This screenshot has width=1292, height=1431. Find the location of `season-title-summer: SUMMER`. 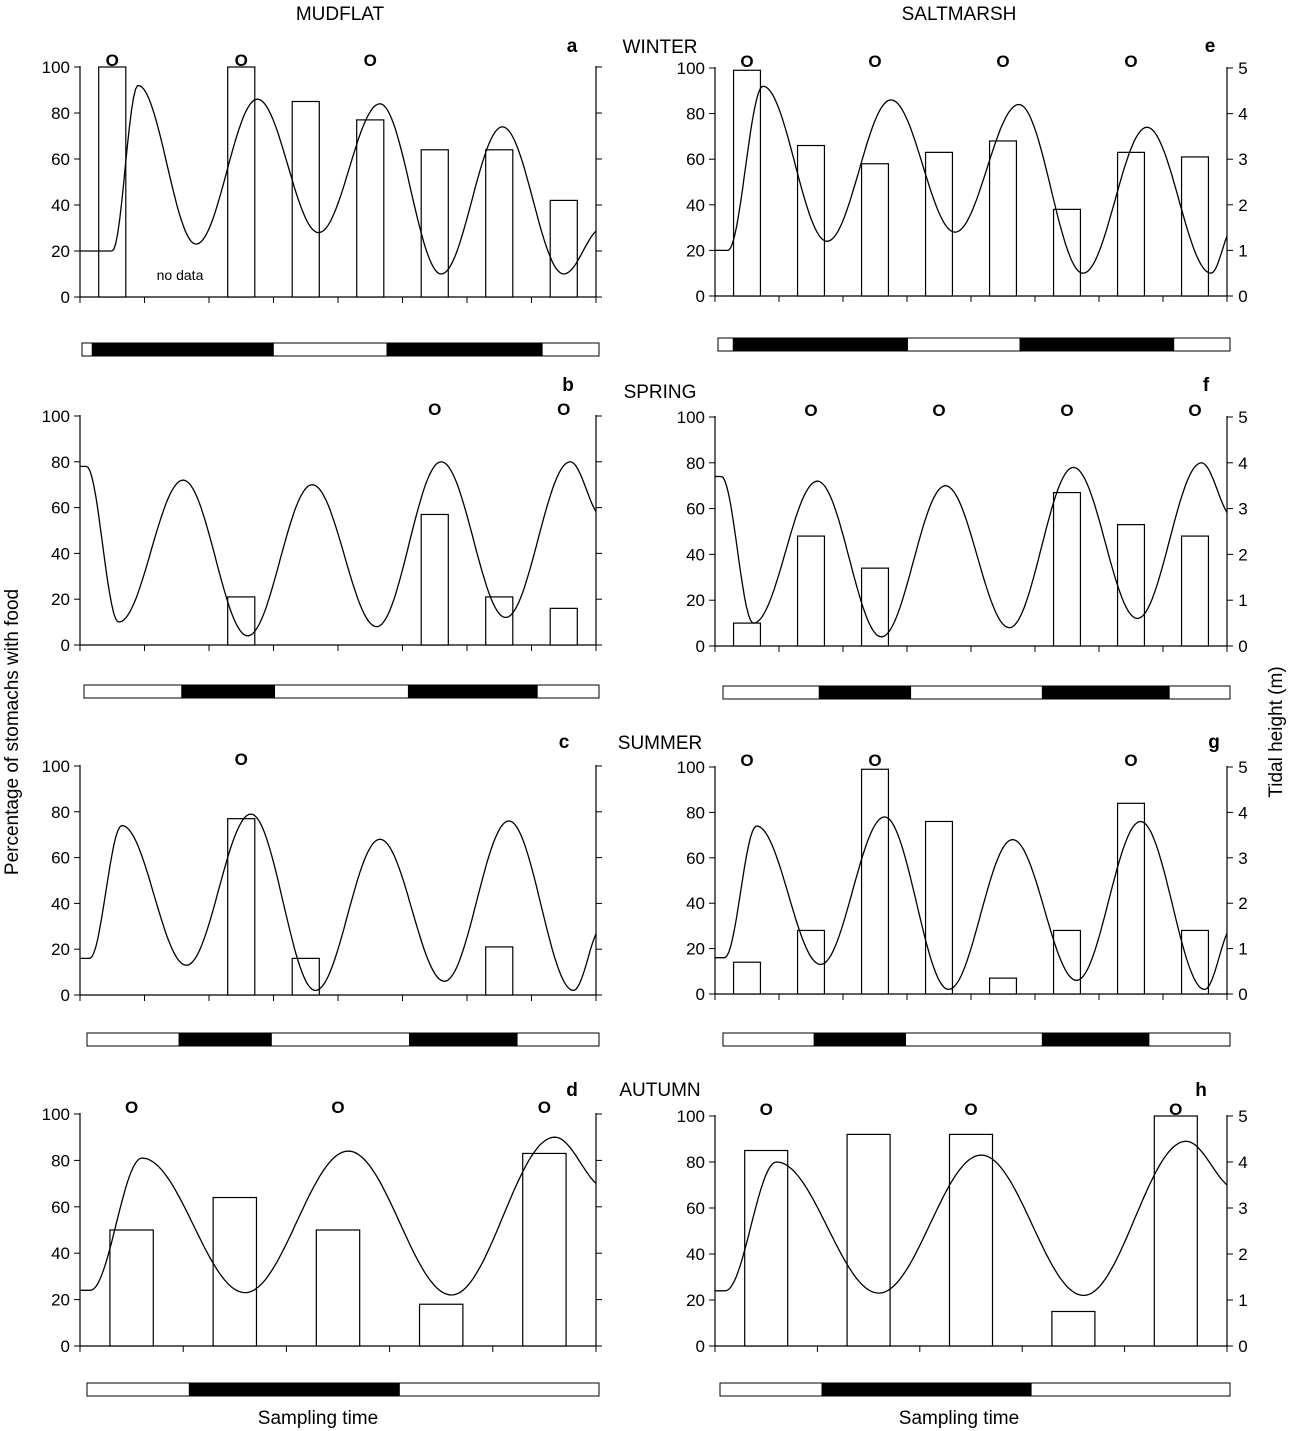

season-title-summer: SUMMER is located at coordinates (660, 743).